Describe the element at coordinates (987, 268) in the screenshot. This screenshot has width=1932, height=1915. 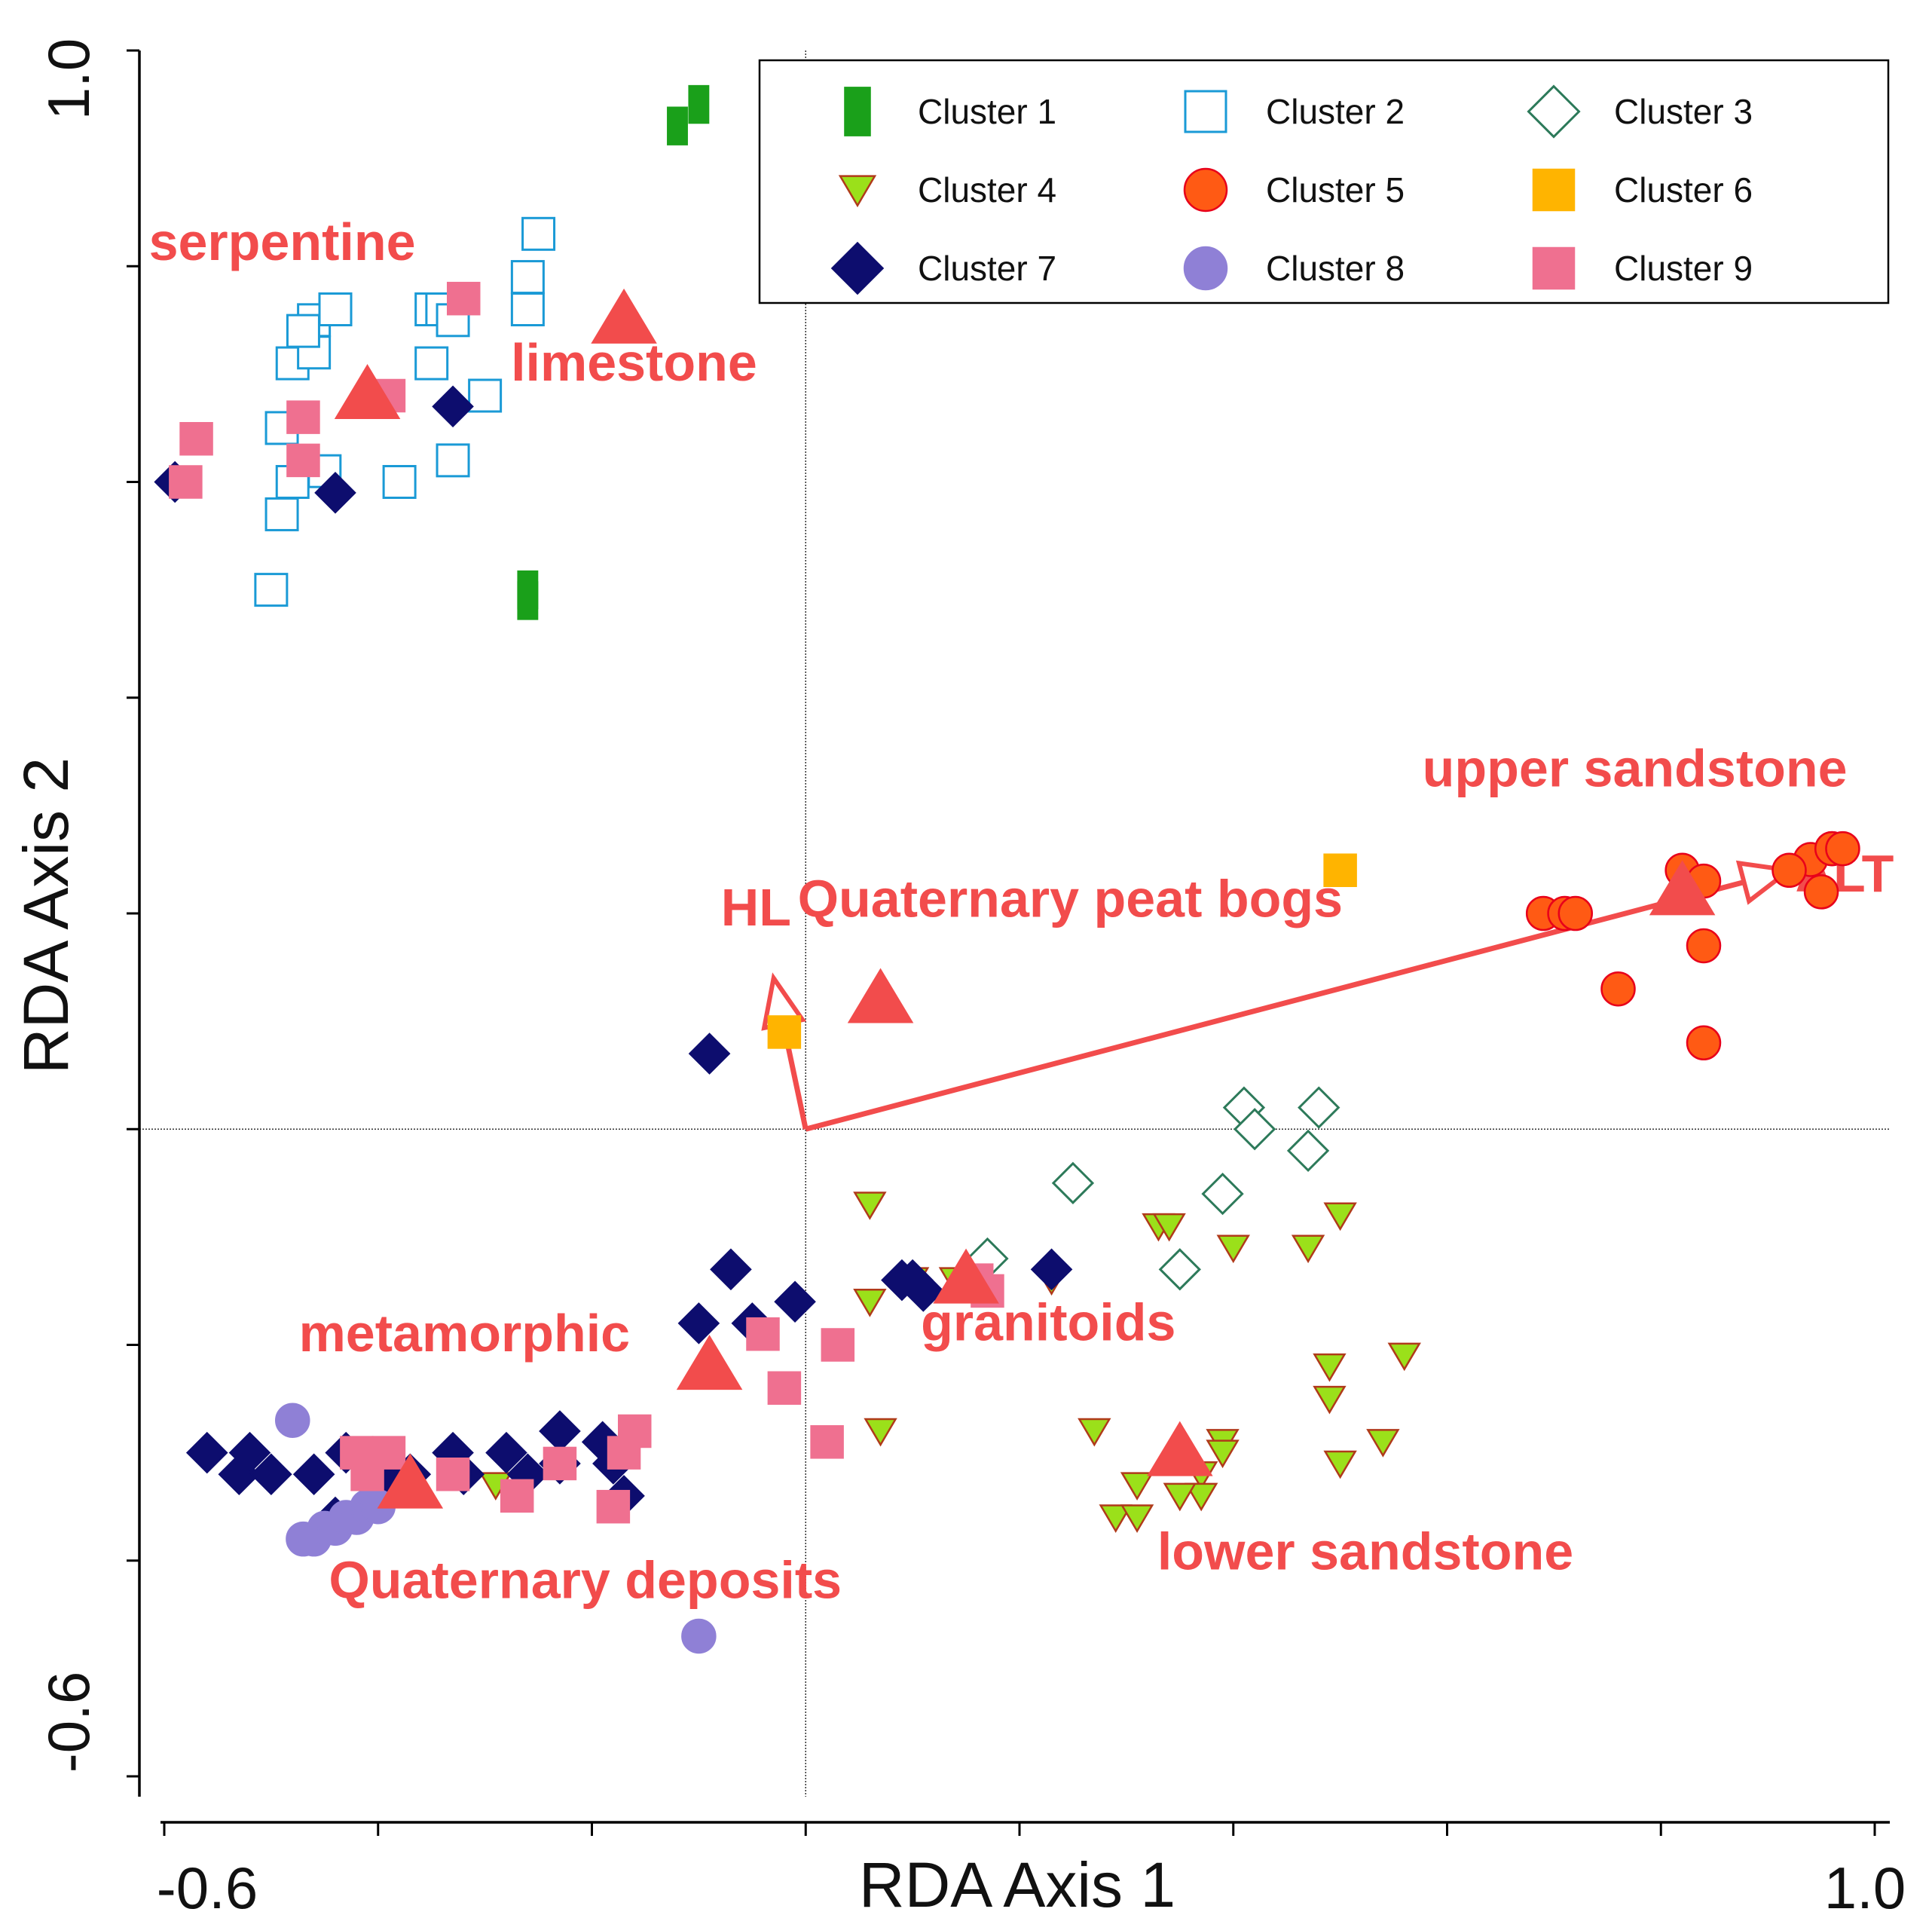
I see `legend-label-cluster-7: Cluster 7` at that location.